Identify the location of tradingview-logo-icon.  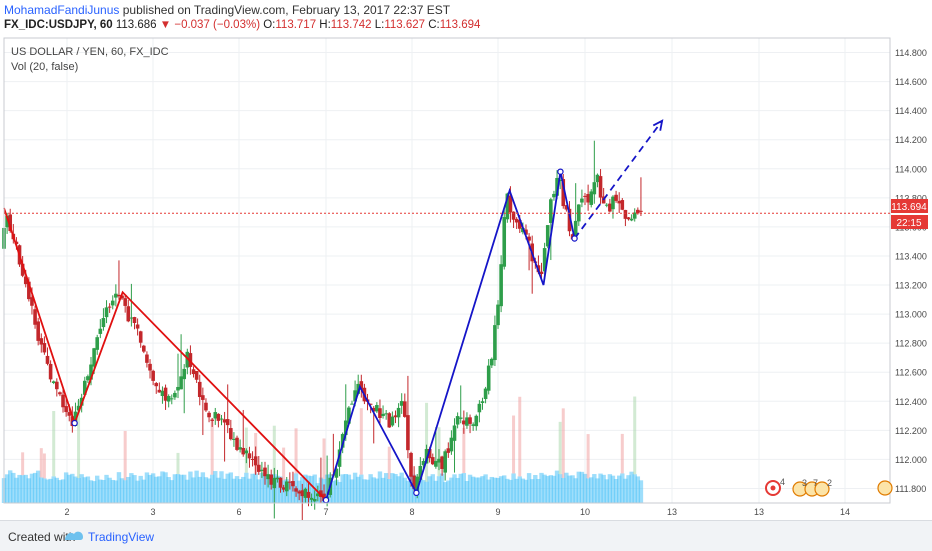
(74, 536).